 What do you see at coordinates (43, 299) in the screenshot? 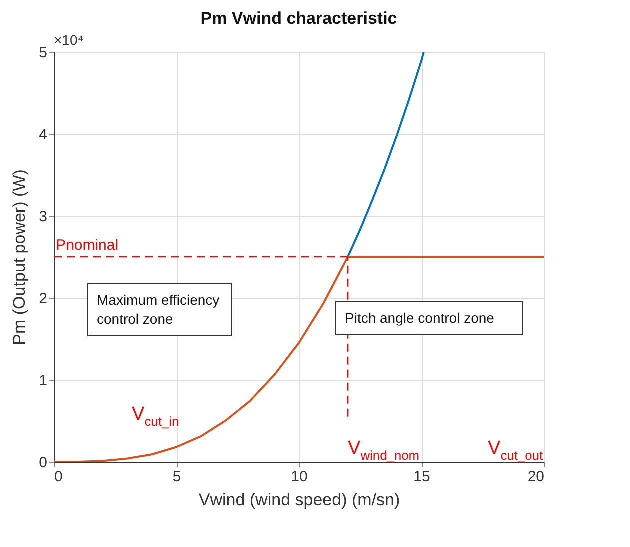
I see `y-tick-label: 2` at bounding box center [43, 299].